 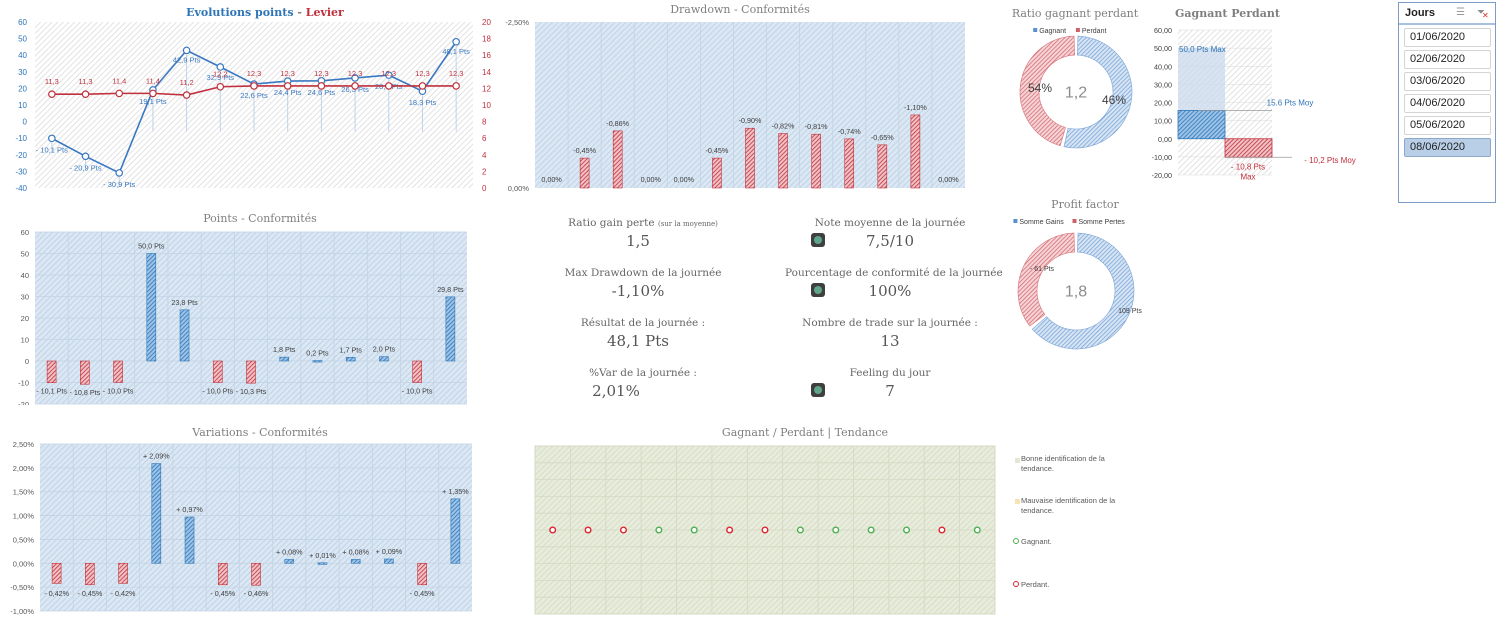 What do you see at coordinates (486, 55) in the screenshot?
I see `y-right-tick-label: 16` at bounding box center [486, 55].